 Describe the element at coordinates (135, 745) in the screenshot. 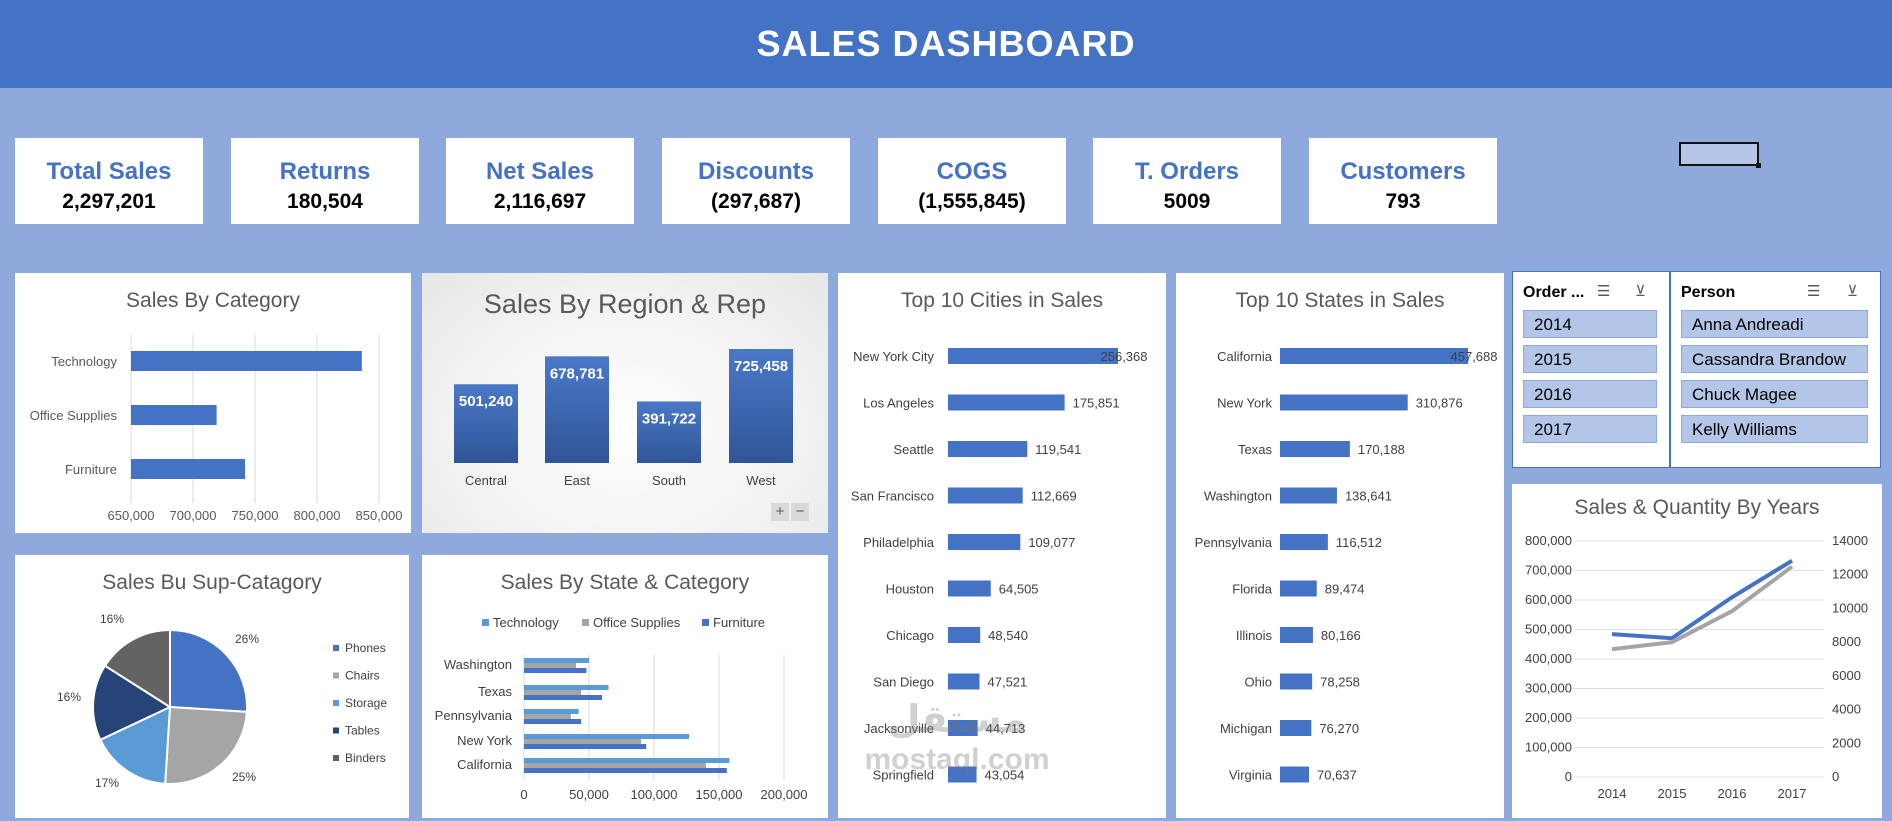

I see `slice-storage` at that location.